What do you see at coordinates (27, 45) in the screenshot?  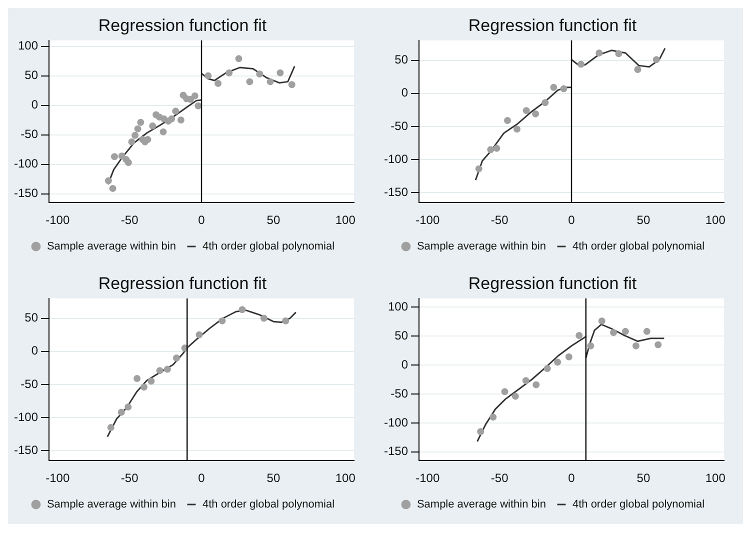 I see `y-tick-label: 100` at bounding box center [27, 45].